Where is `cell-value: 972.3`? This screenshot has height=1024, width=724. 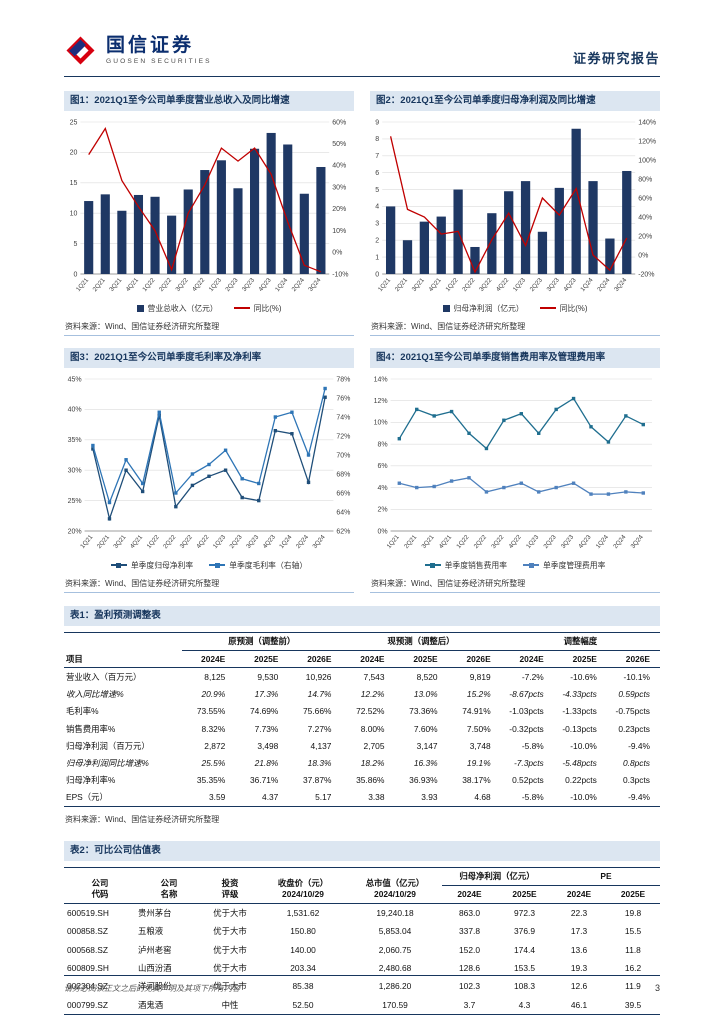
cell-value: 972.3 is located at coordinates (524, 912).